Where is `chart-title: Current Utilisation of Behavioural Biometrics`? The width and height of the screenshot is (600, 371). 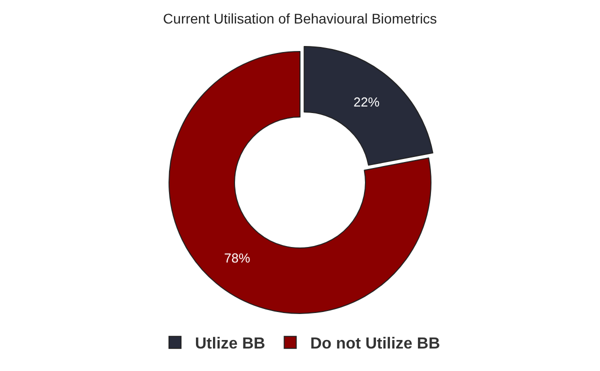
chart-title: Current Utilisation of Behavioural Biometrics is located at coordinates (300, 18).